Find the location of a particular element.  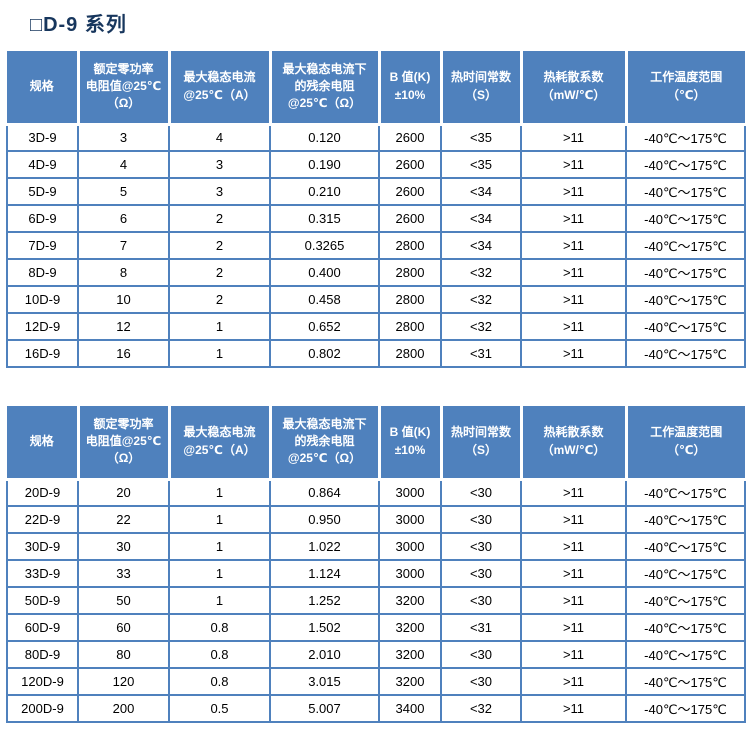

table-cell: 0.458 is located at coordinates (324, 299).